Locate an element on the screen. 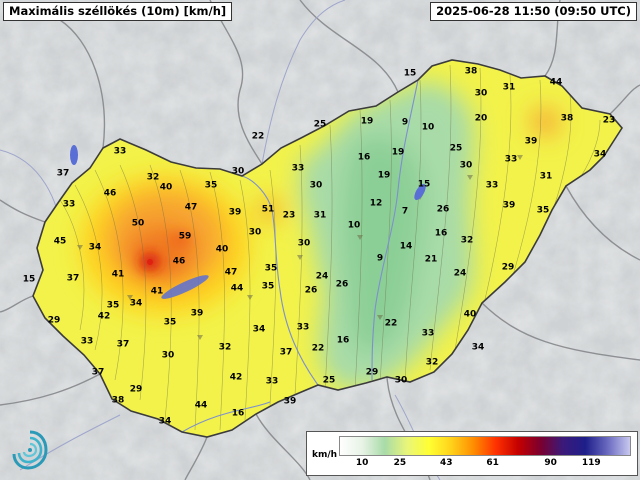 The height and width of the screenshot is (480, 640). legend-tick: 10 is located at coordinates (362, 463).